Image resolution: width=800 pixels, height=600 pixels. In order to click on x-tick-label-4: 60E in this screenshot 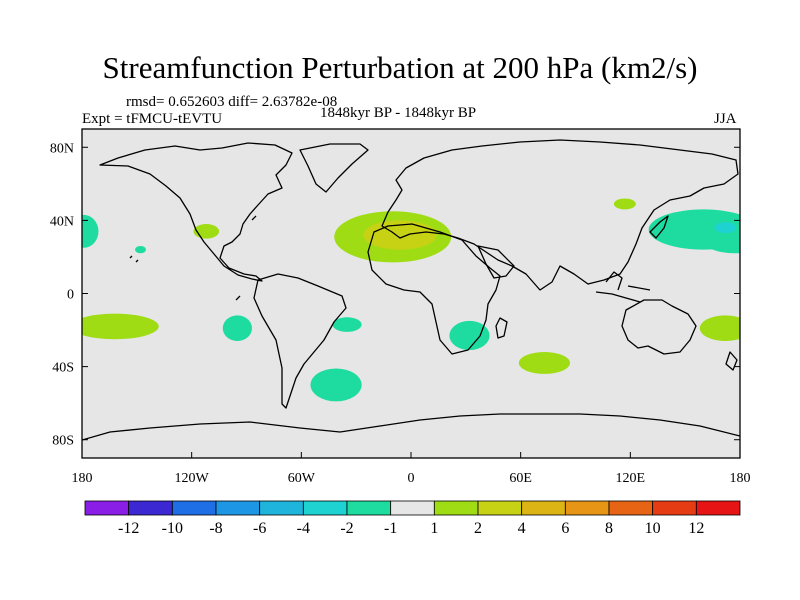, I will do `click(520, 478)`.